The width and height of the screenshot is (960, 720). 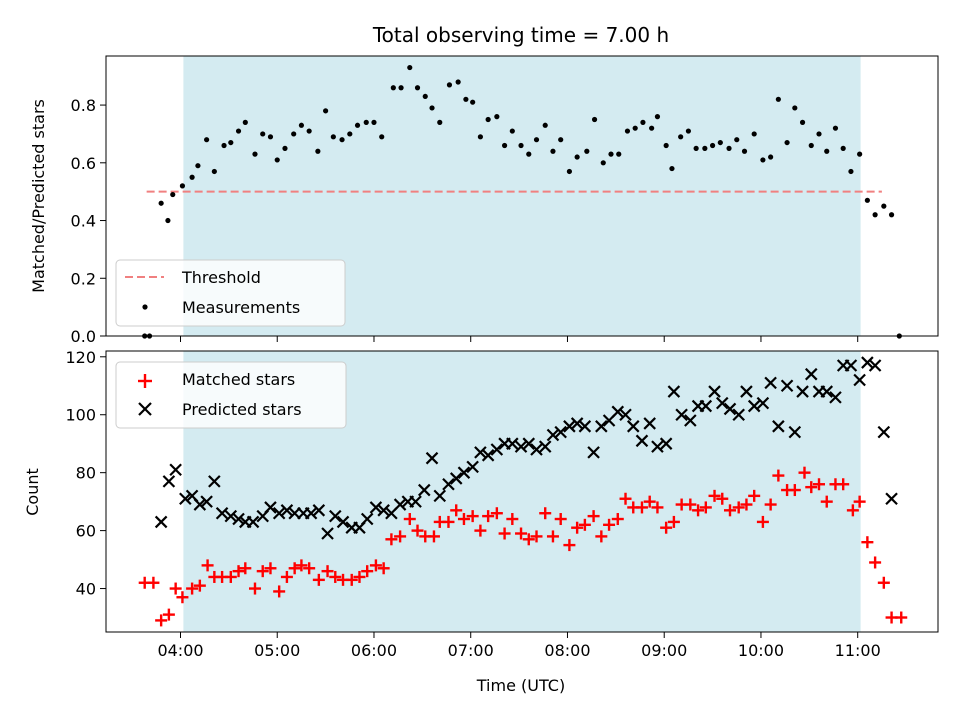 I want to click on top-y-axis-label: Matched/Predicted stars, so click(x=38, y=196).